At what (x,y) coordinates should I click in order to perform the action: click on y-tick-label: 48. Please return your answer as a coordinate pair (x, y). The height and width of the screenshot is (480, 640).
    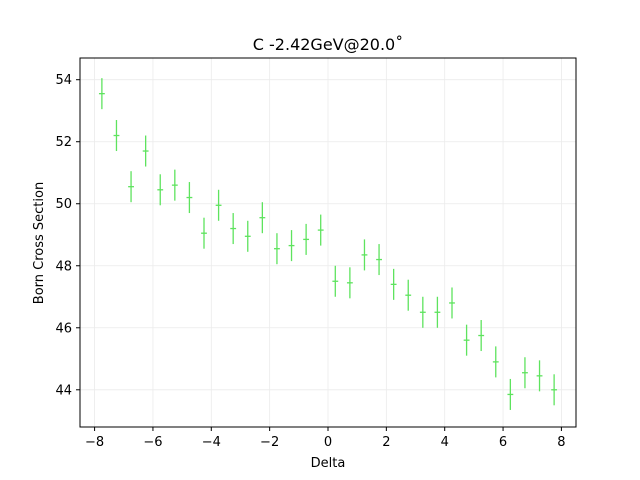
    Looking at the image, I should click on (63, 266).